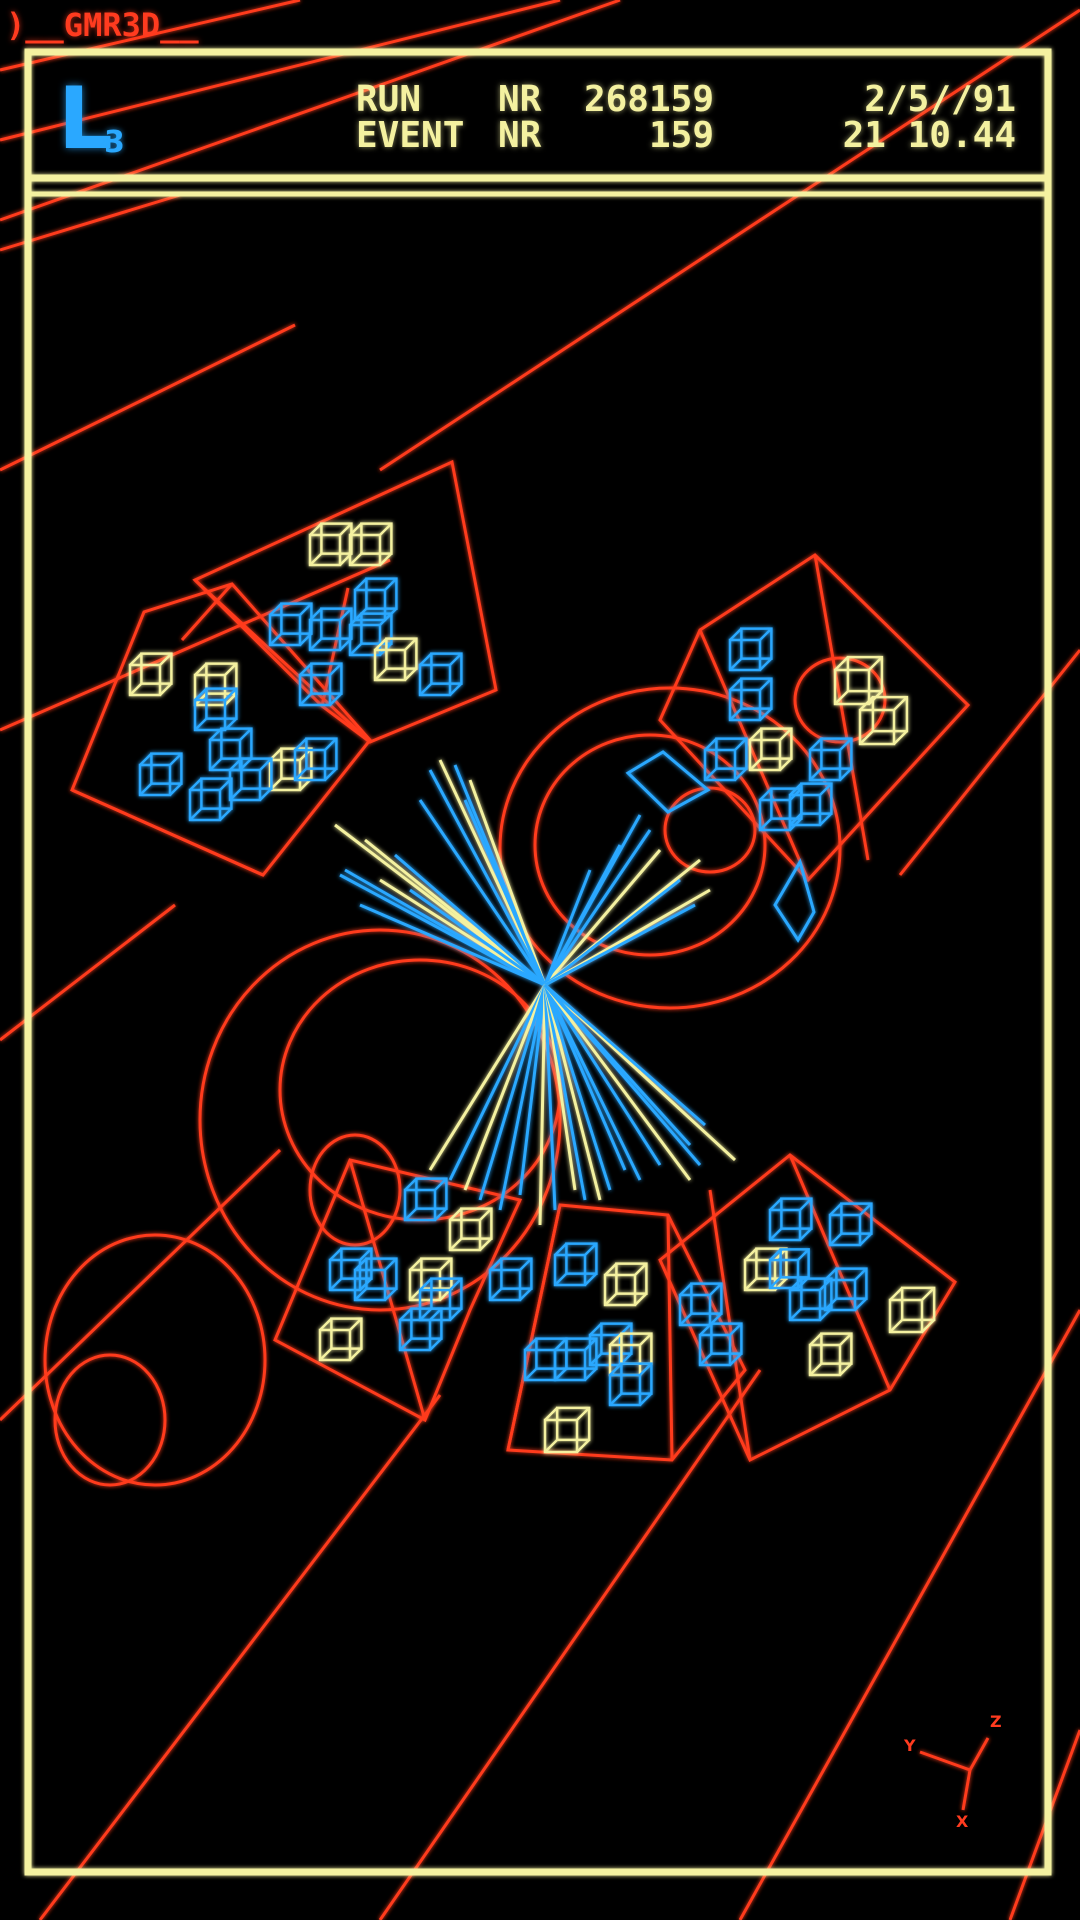  Describe the element at coordinates (410, 135) in the screenshot. I see `event-label: EVENT` at that location.